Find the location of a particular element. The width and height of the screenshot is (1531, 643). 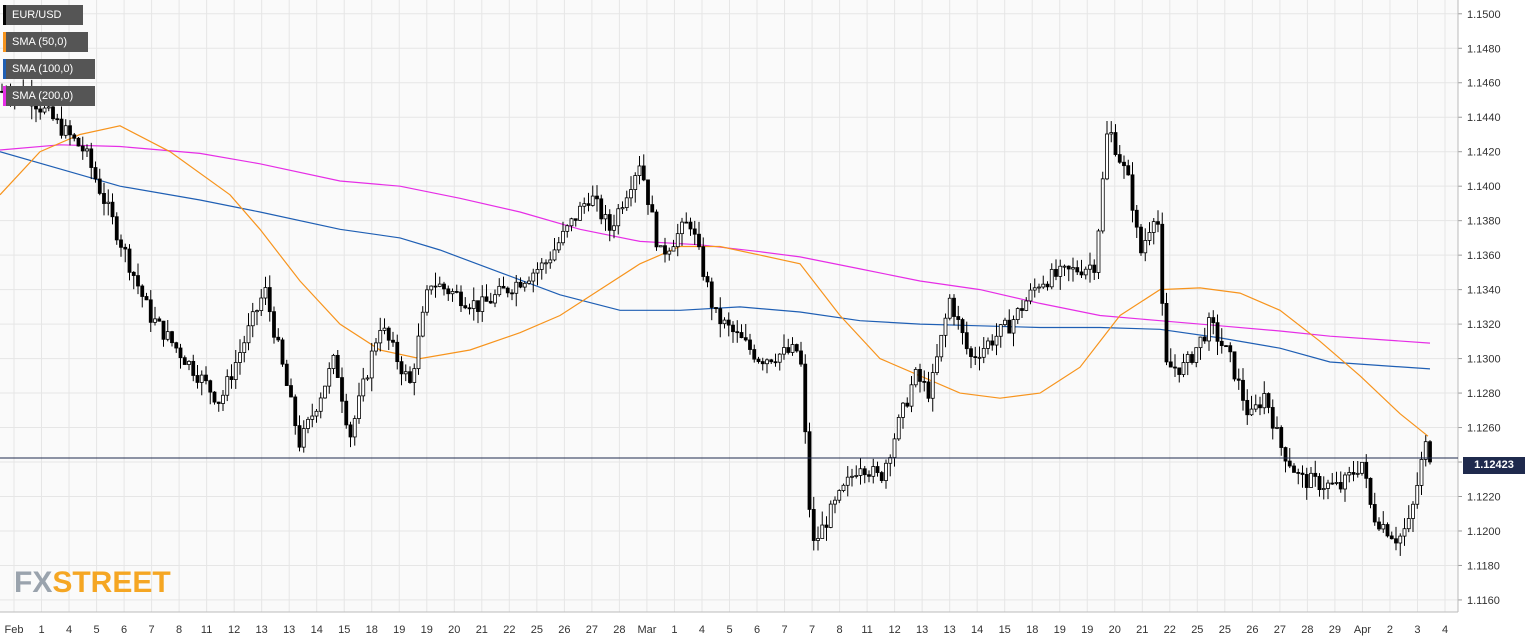

x-tick-label: 11 is located at coordinates (206, 630).